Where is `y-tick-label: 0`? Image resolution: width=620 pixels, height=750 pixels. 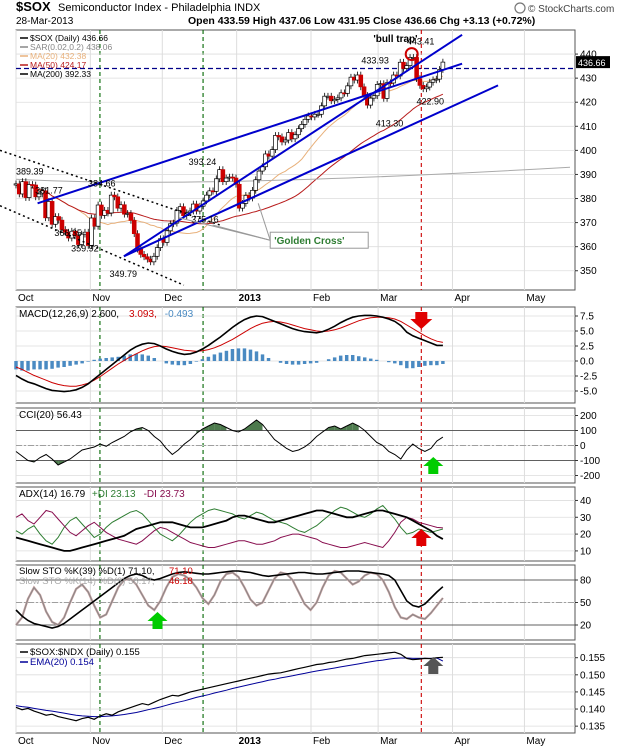
y-tick-label: 0 is located at coordinates (583, 446).